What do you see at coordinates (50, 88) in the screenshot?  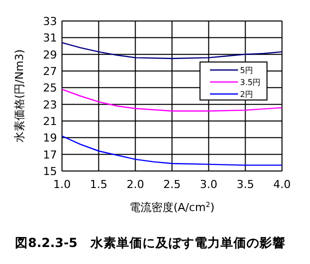 I see `y-tick-label: 25` at bounding box center [50, 88].